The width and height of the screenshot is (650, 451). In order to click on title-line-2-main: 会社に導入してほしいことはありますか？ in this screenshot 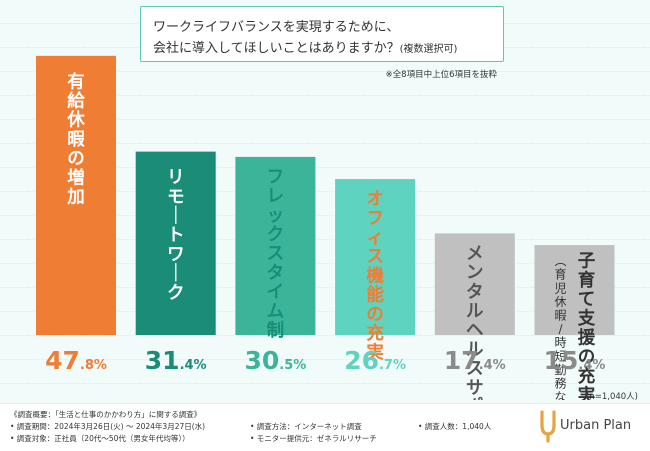, I will do `click(276, 48)`.